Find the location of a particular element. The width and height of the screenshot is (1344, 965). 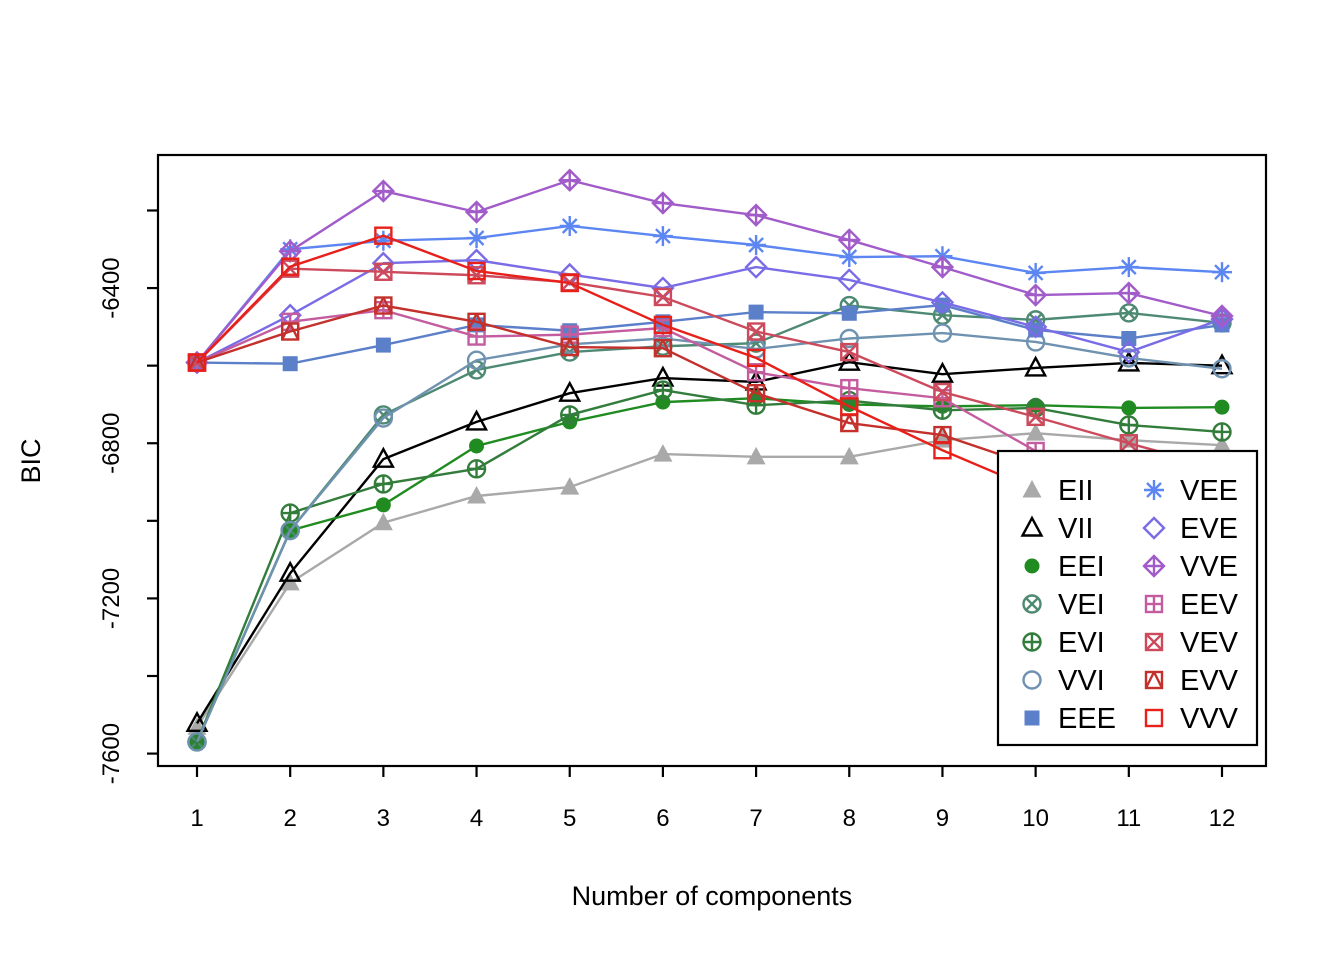

legend-symbol-VEV is located at coordinates (1154, 642).